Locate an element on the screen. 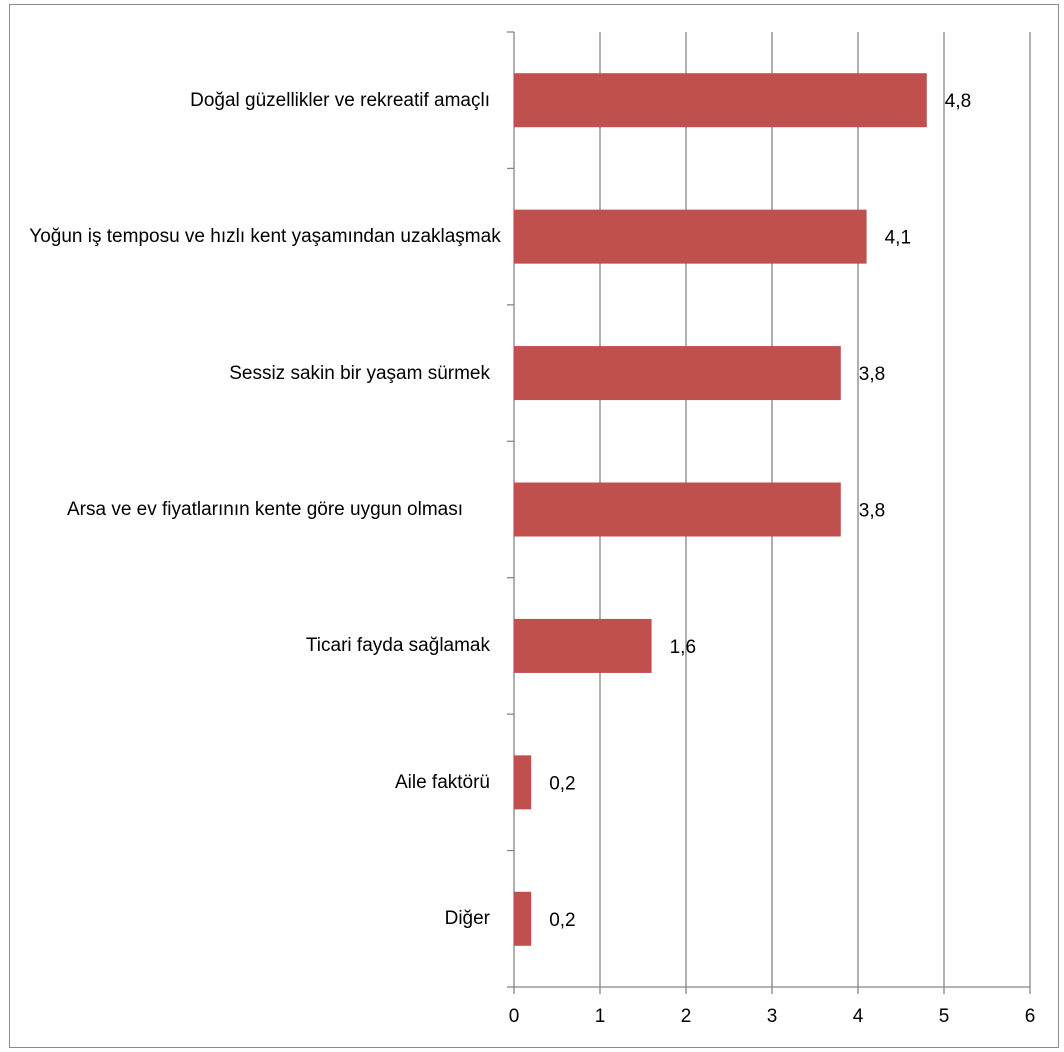 The height and width of the screenshot is (1052, 1064). x-tick-label-6: 6 is located at coordinates (1030, 1016).